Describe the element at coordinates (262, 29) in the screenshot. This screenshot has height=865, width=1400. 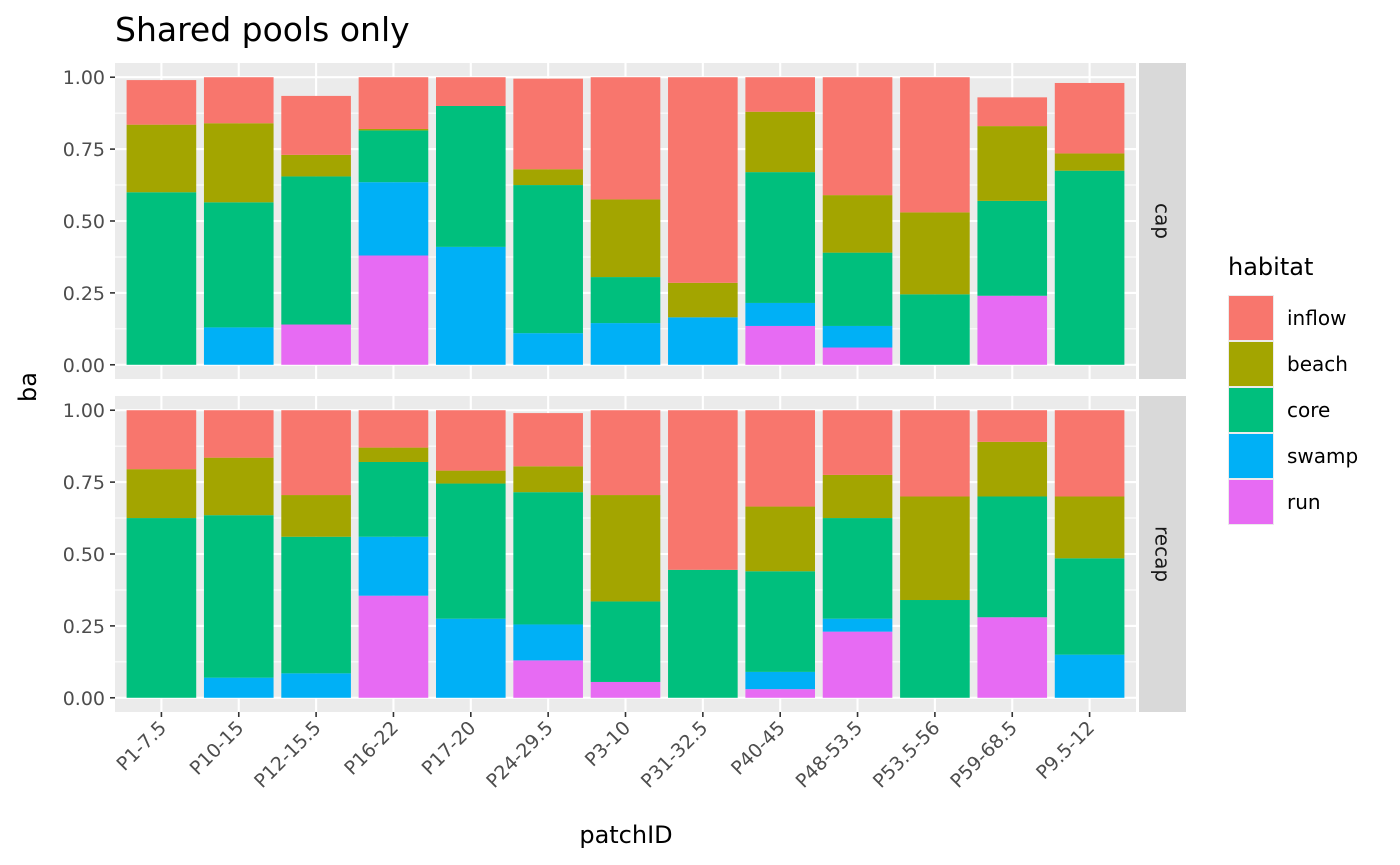
I see `chart-title: Shared pools only` at that location.